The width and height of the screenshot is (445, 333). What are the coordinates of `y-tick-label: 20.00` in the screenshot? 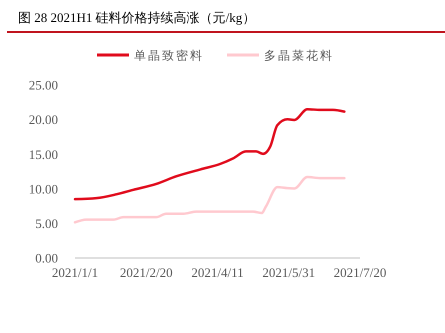 It's located at (43, 120).